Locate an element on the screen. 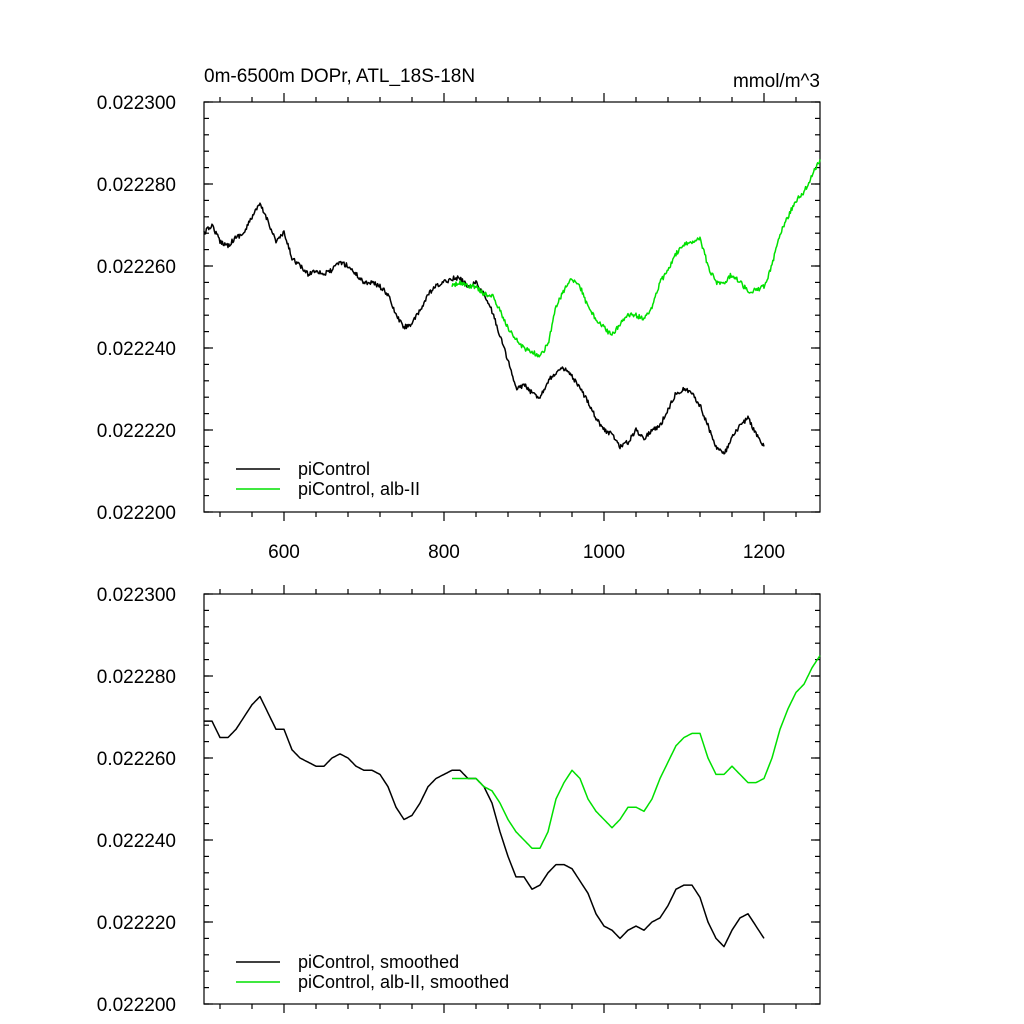 This screenshot has height=1024, width=1024. series-line-picontrol-smoothed is located at coordinates (484, 821).